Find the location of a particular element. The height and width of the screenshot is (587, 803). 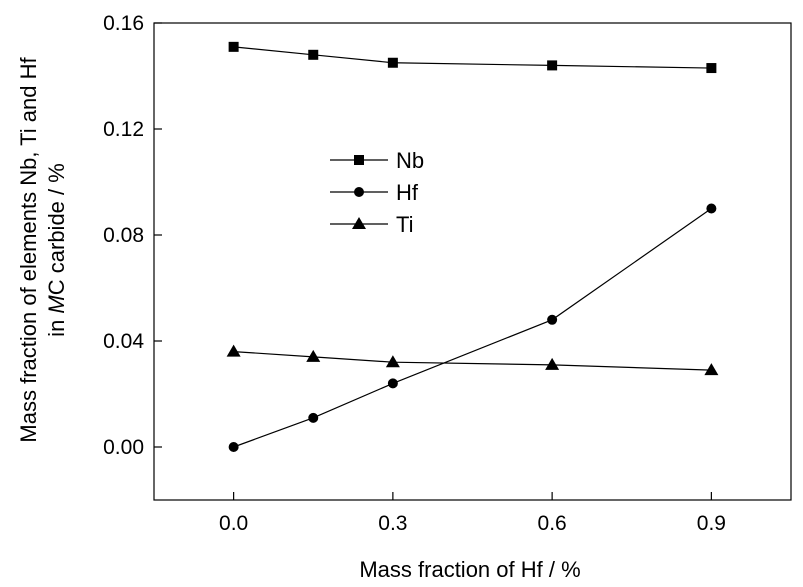

series-nb-line is located at coordinates (472, 57).